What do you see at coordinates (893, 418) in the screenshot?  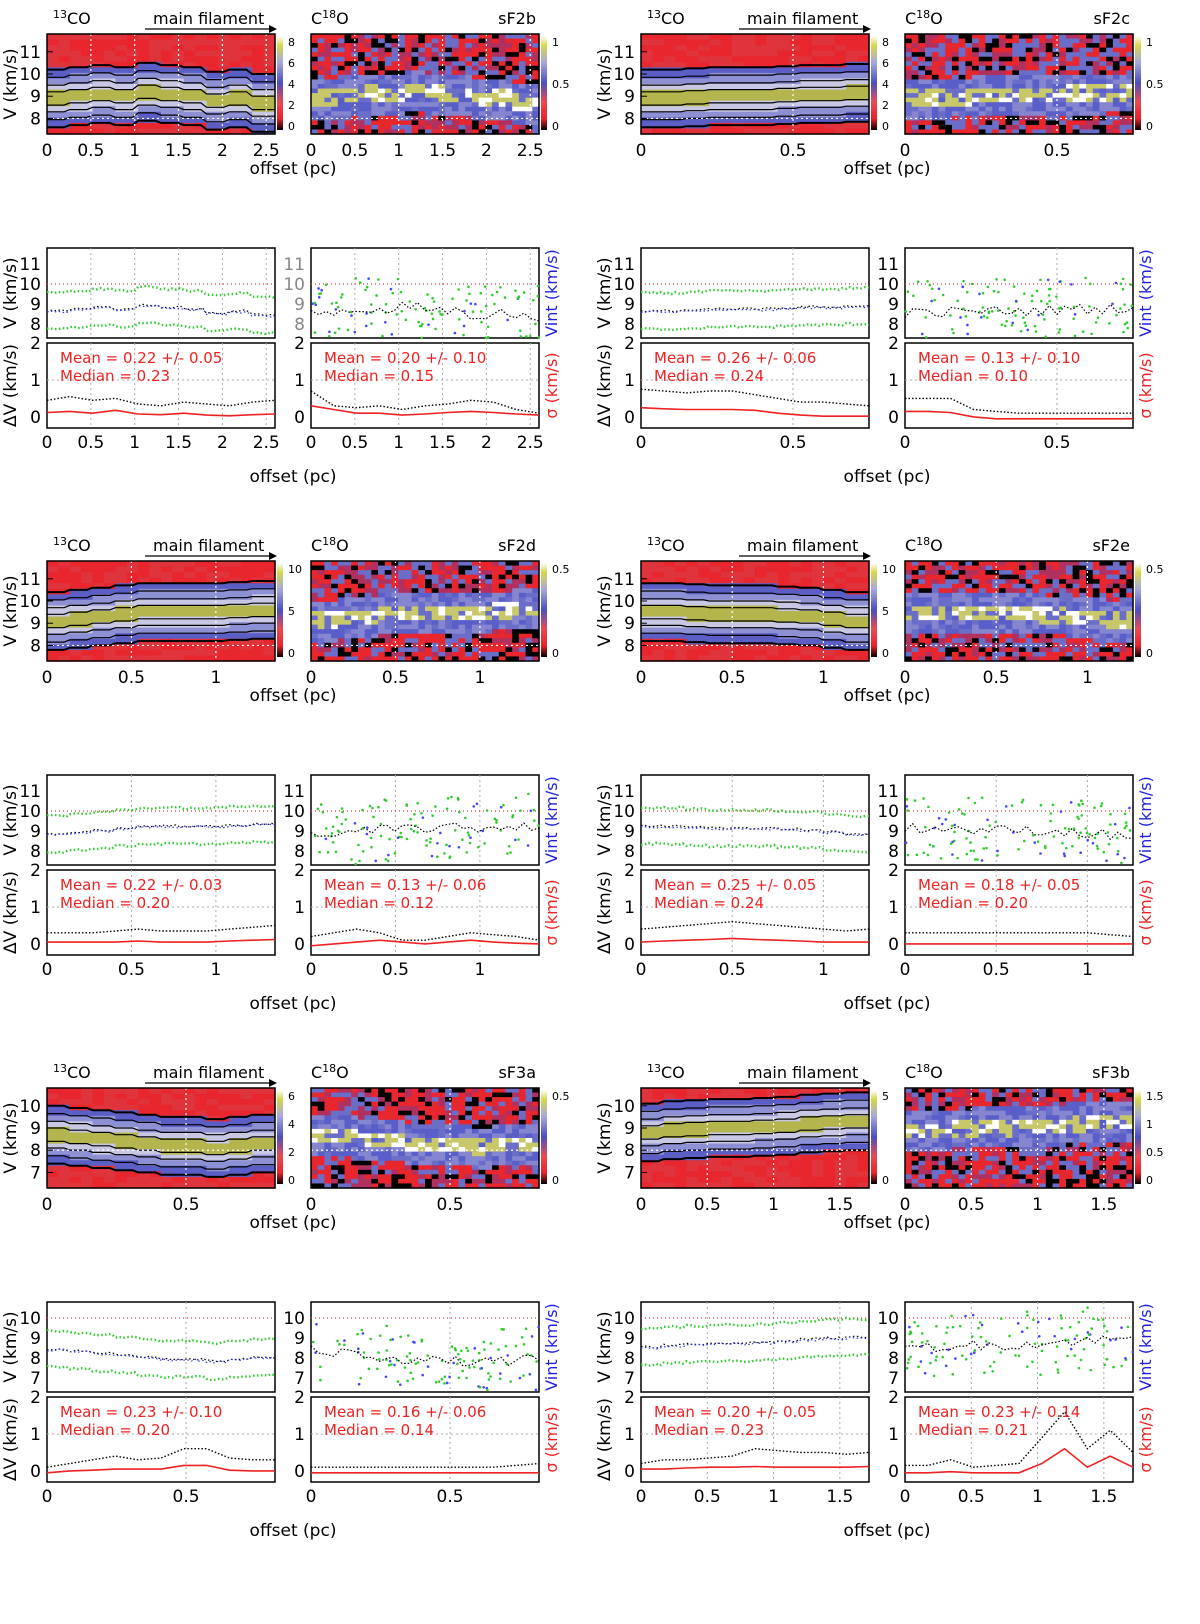 I see `dv-tick-label: 0` at bounding box center [893, 418].